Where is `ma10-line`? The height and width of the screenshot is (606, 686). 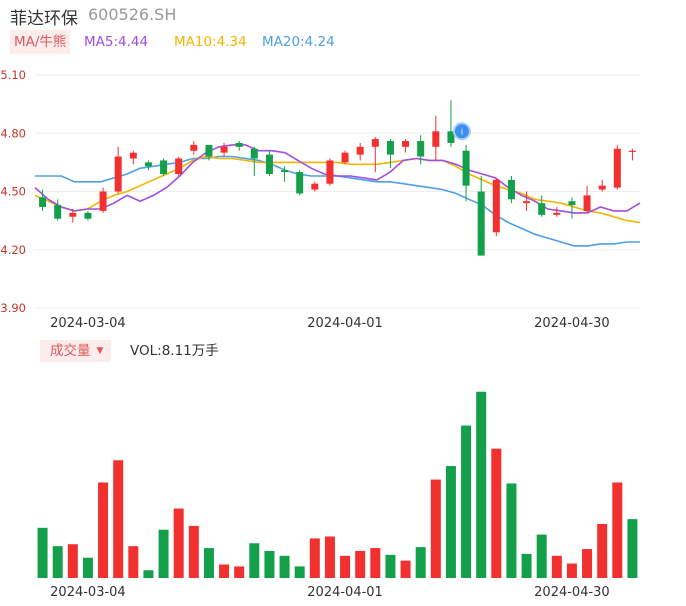
ma10-line is located at coordinates (337, 189).